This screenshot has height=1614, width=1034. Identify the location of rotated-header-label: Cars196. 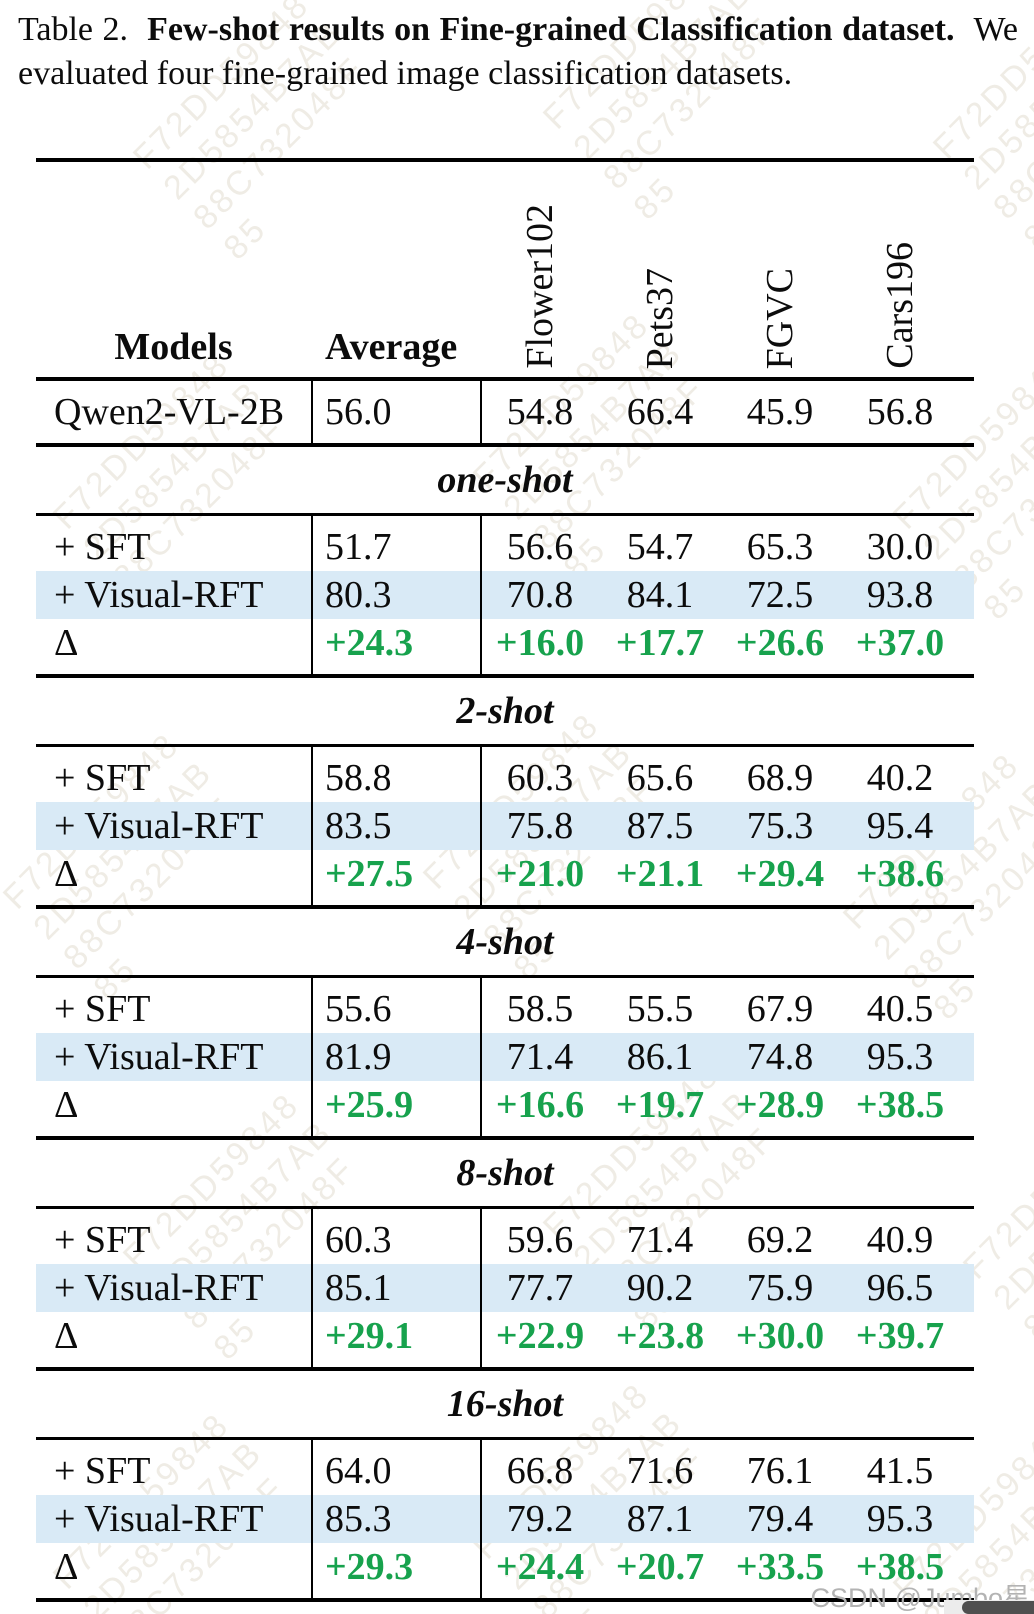
(900, 305).